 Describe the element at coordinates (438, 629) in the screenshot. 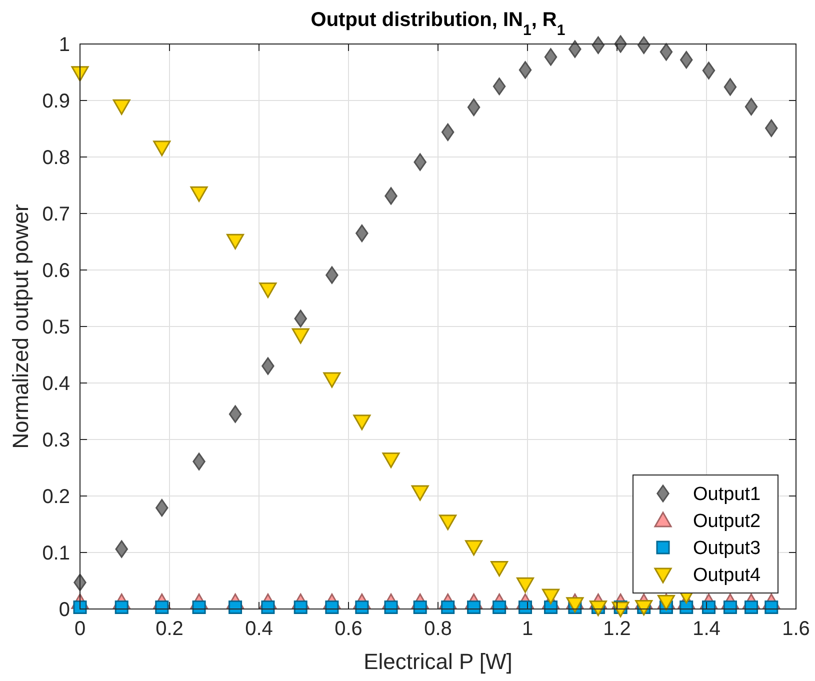

I see `x-tick-label: 0.8` at that location.